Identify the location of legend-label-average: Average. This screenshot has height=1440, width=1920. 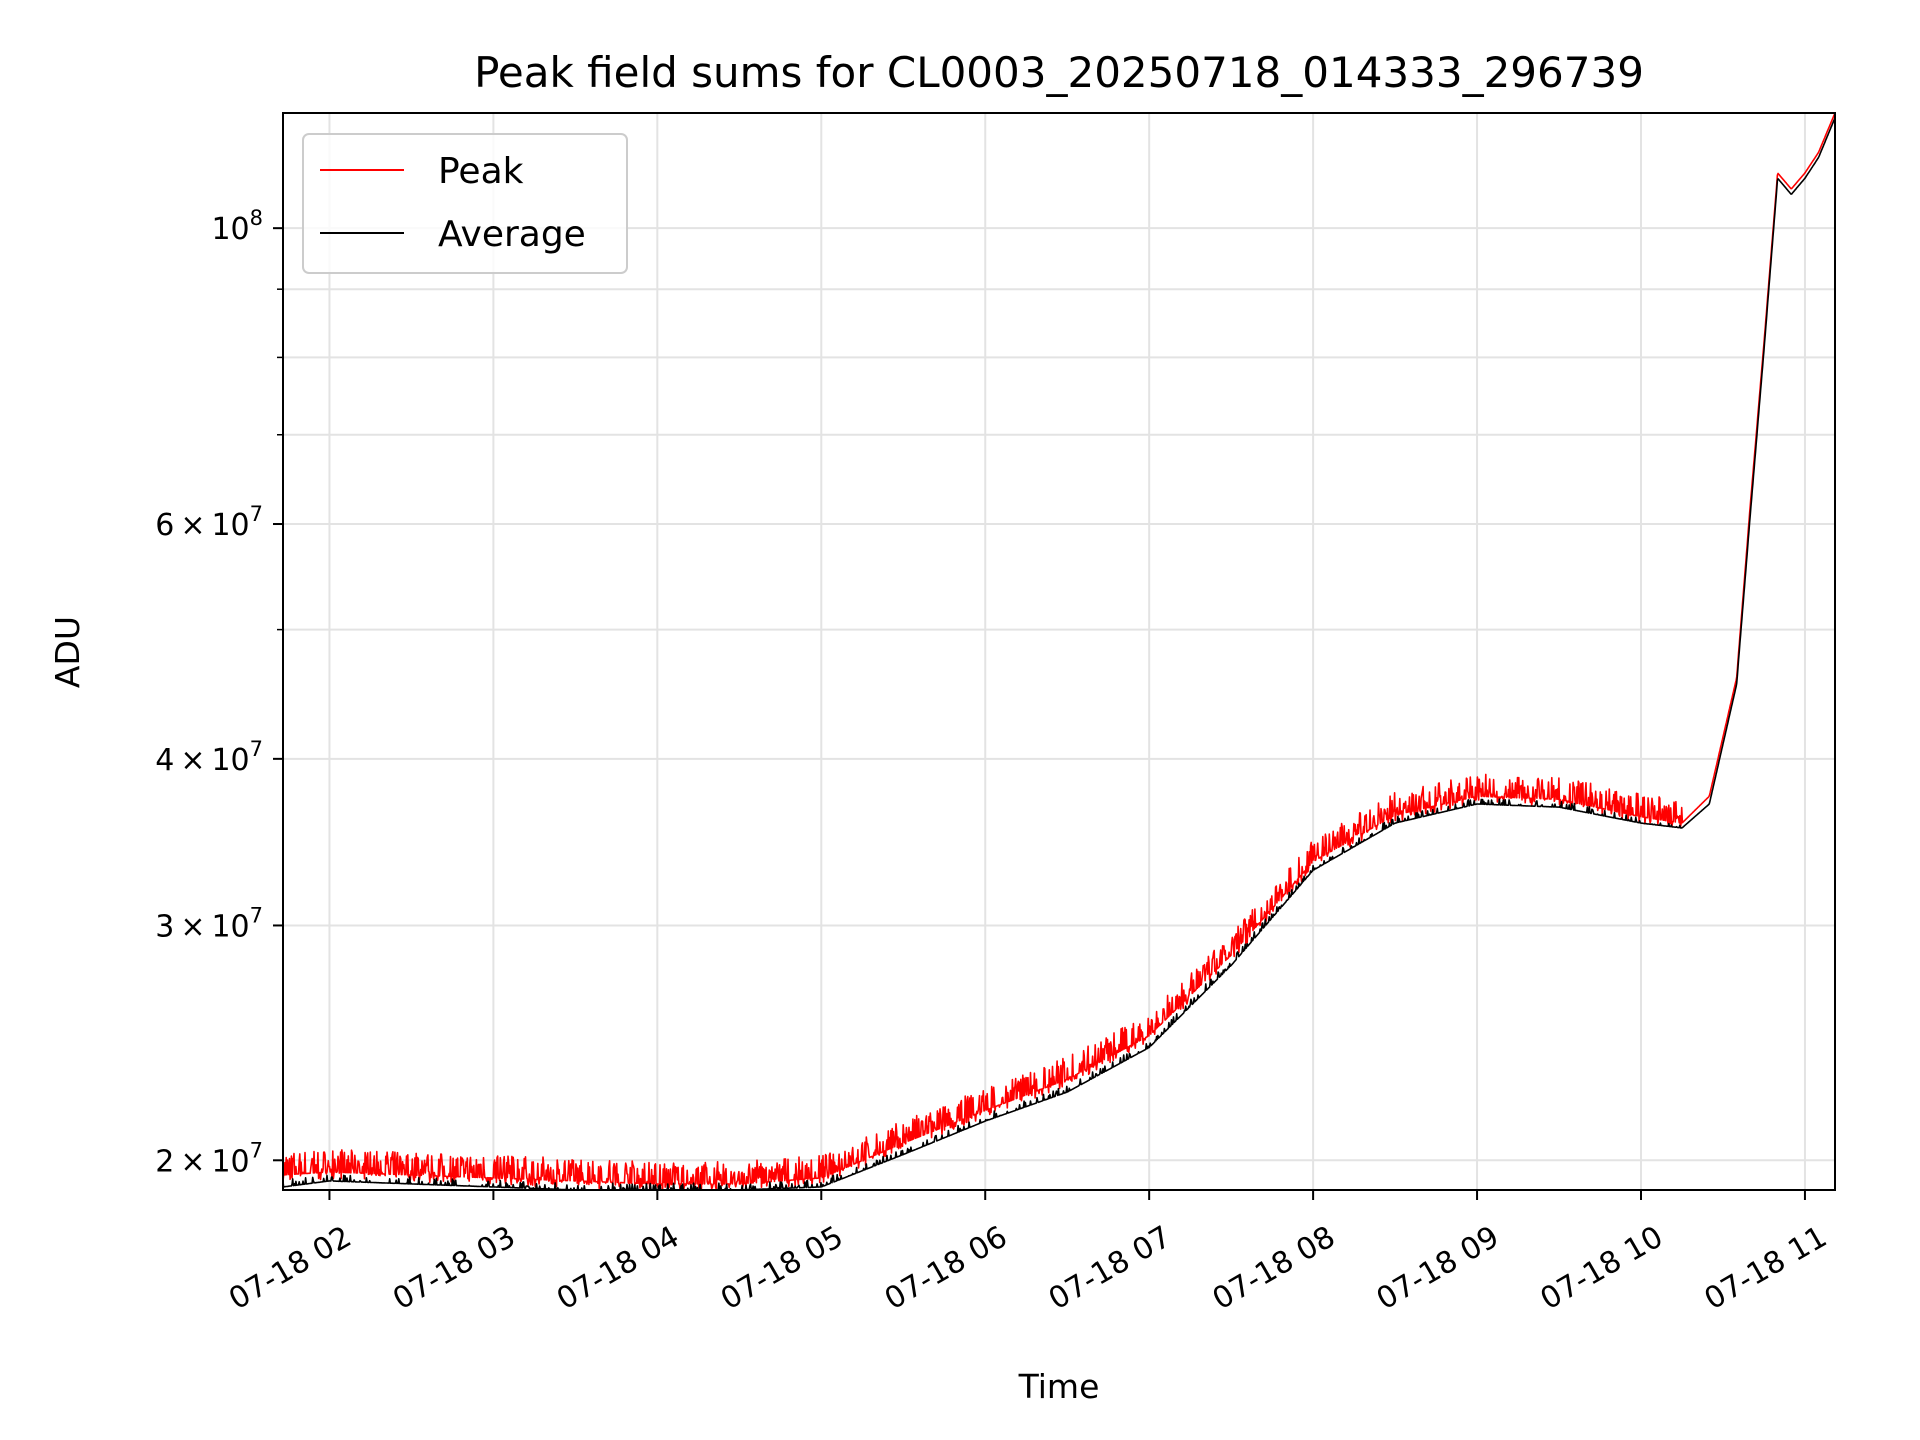
(512, 234).